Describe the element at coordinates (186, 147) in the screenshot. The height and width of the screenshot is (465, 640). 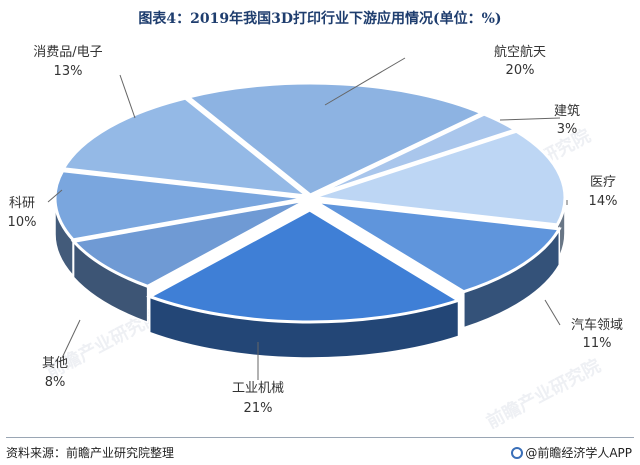
I see `pie-slice-消费品/电子` at that location.